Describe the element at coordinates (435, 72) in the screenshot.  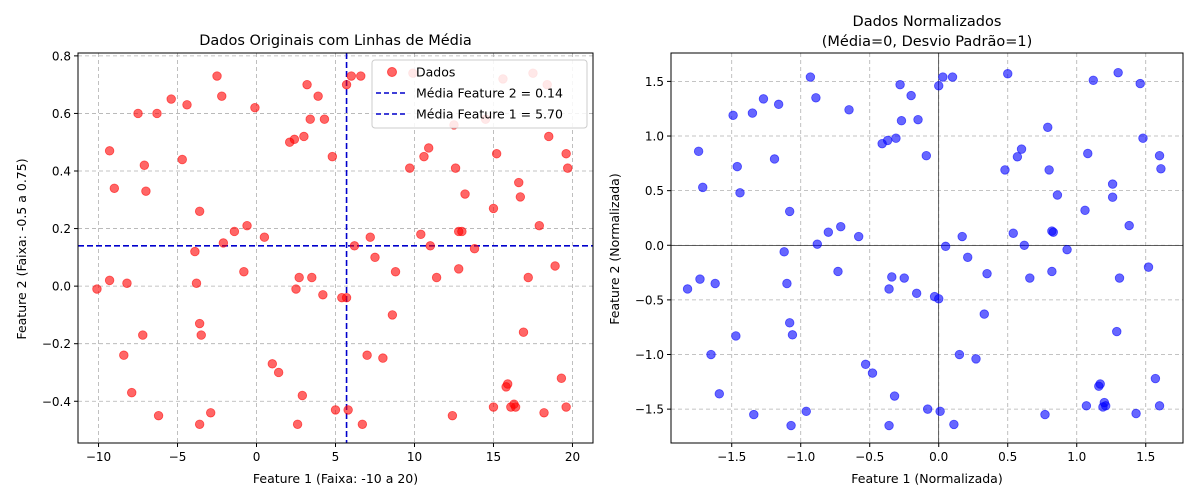
I see `legend-label-dados: Dados` at that location.